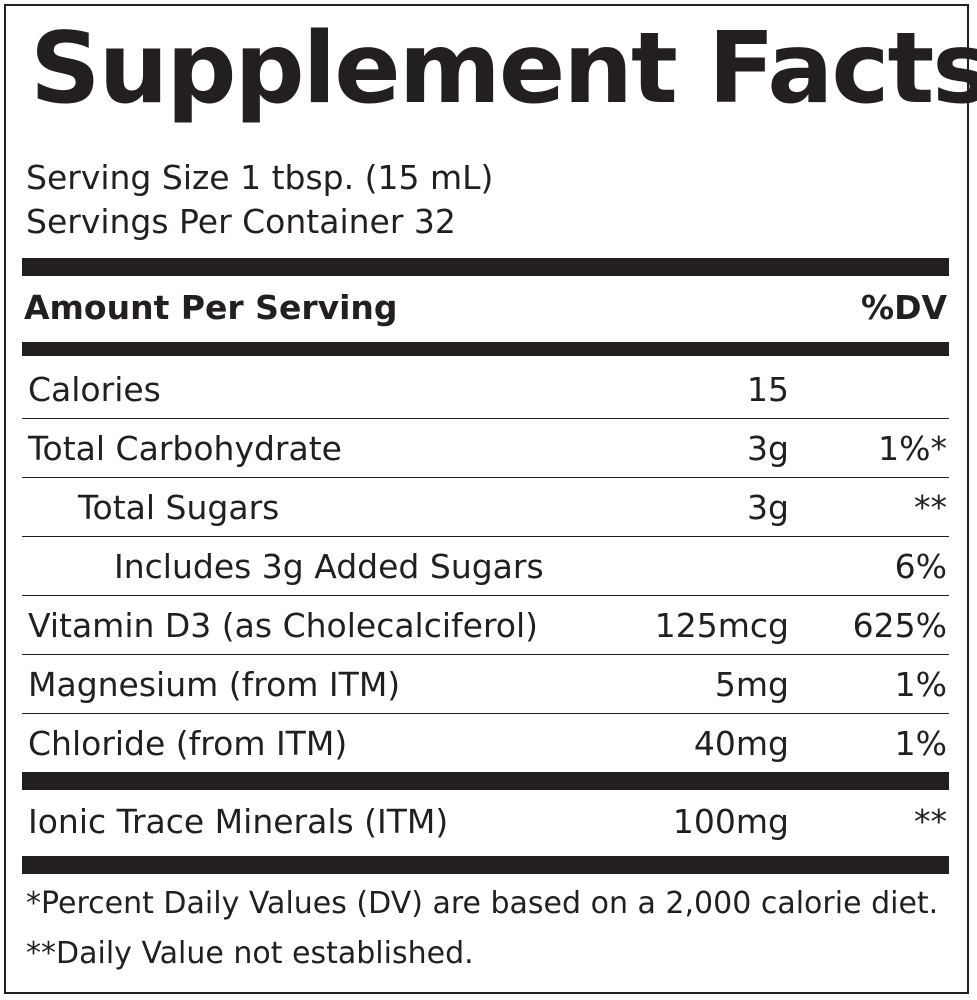  I want to click on nutrient-dv: 1%*, so click(912, 448).